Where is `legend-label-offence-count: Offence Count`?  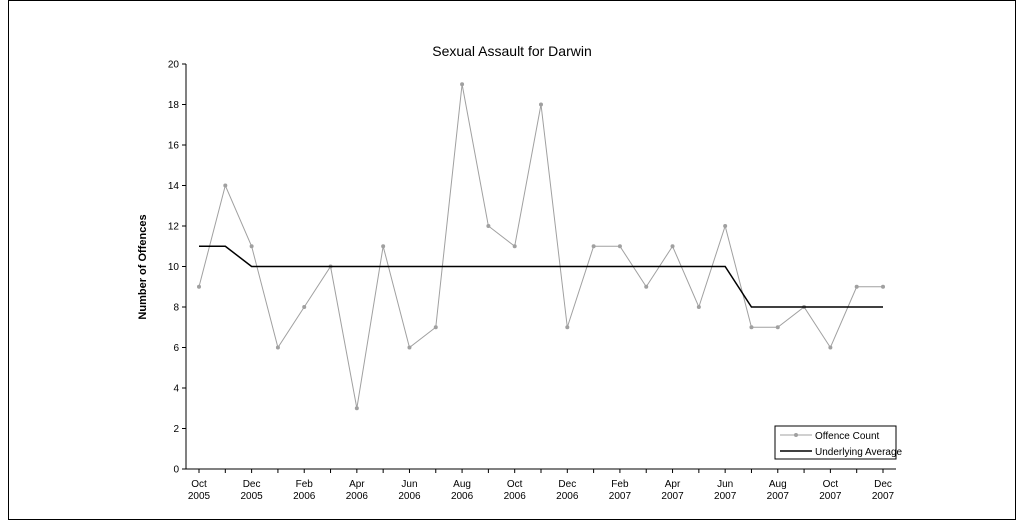
legend-label-offence-count: Offence Count is located at coordinates (847, 436).